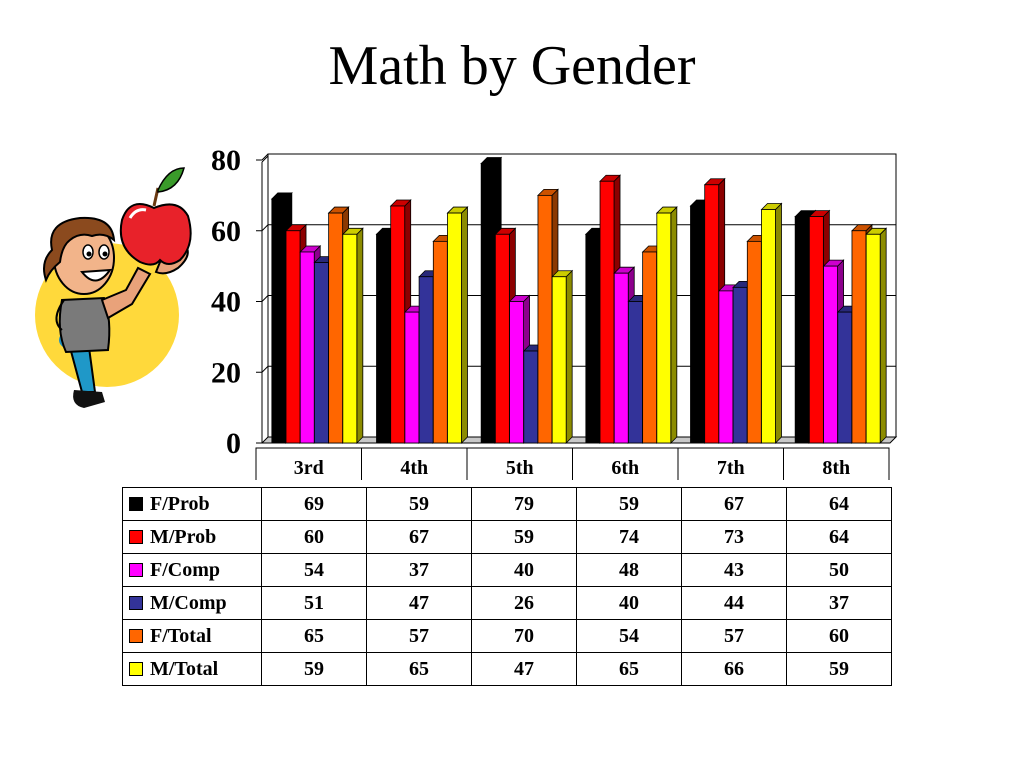 The width and height of the screenshot is (1024, 768). Describe the element at coordinates (226, 160) in the screenshot. I see `y-tick-label: 80` at that location.